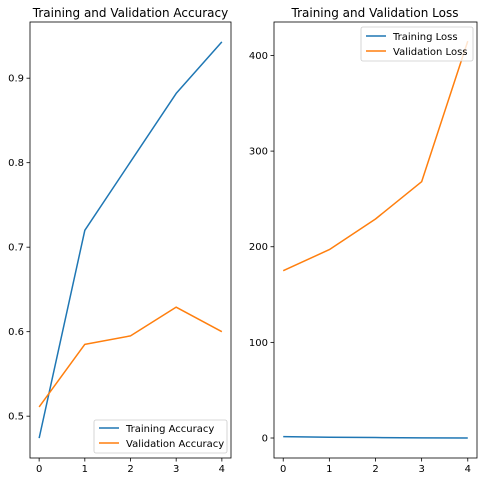  I want to click on accuracy-x-tick-label: 2, so click(130, 469).